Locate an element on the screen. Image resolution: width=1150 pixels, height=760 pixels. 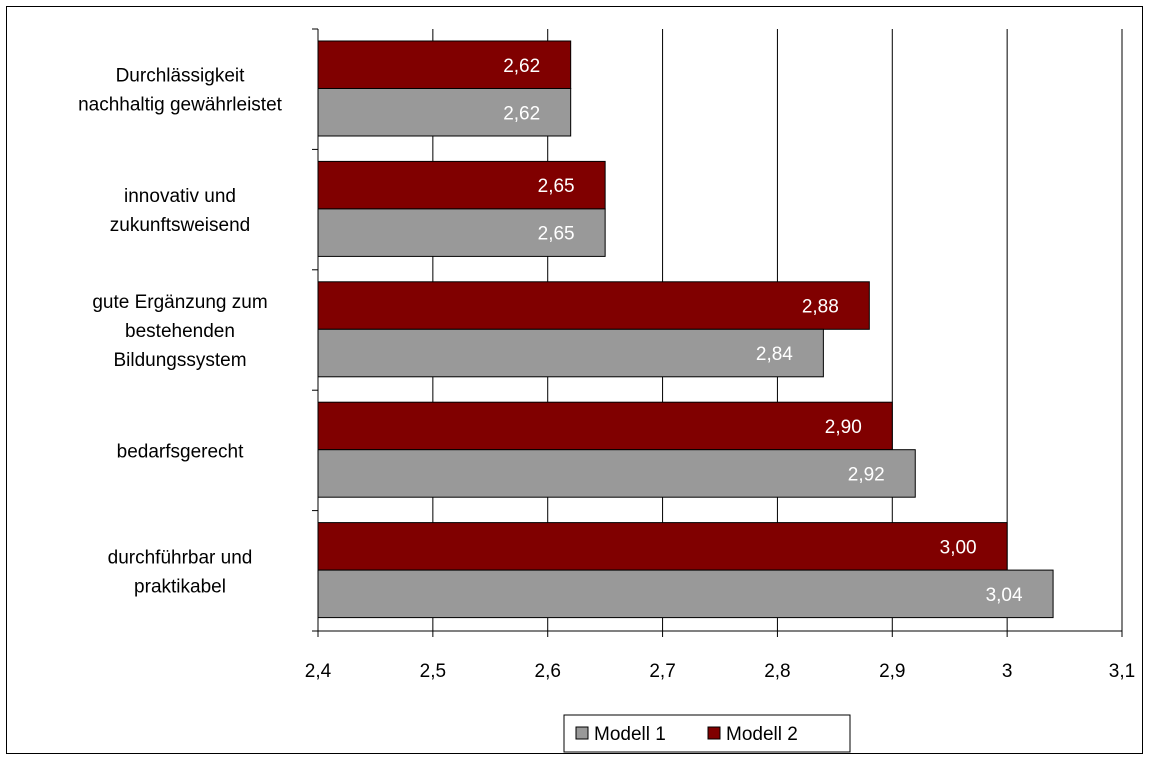
x-tick-label-1: 2,5 is located at coordinates (433, 671).